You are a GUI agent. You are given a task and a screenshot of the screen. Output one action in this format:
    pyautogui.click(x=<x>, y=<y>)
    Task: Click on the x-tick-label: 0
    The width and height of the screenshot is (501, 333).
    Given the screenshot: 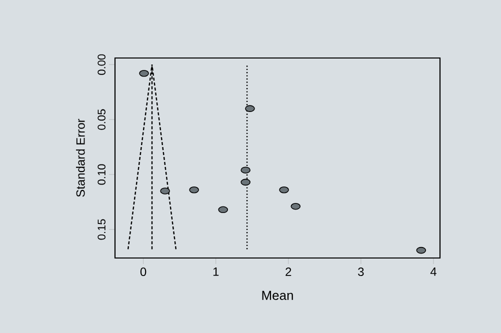 What is the action you would take?
    pyautogui.click(x=143, y=272)
    